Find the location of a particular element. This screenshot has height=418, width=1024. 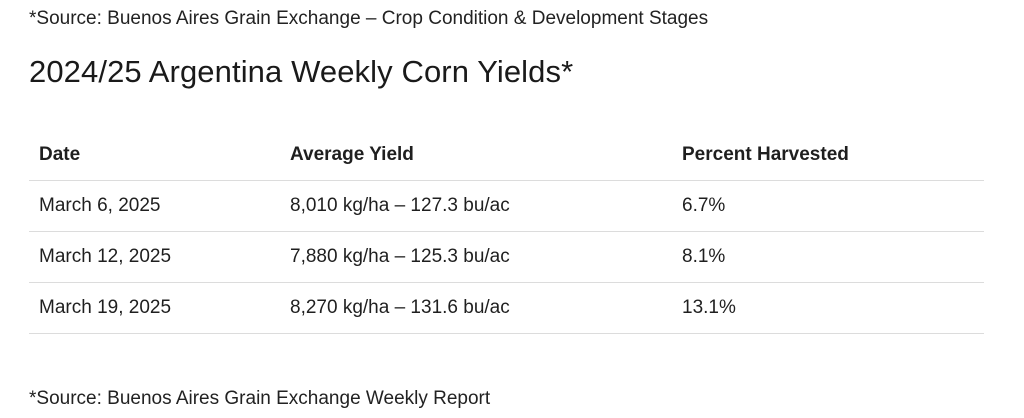

cell-date: March 12, 2025 is located at coordinates (154, 257).